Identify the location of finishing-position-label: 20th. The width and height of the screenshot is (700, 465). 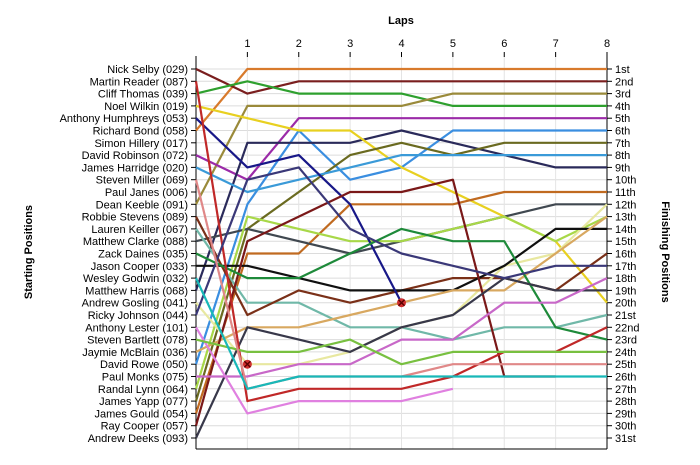
(625, 304).